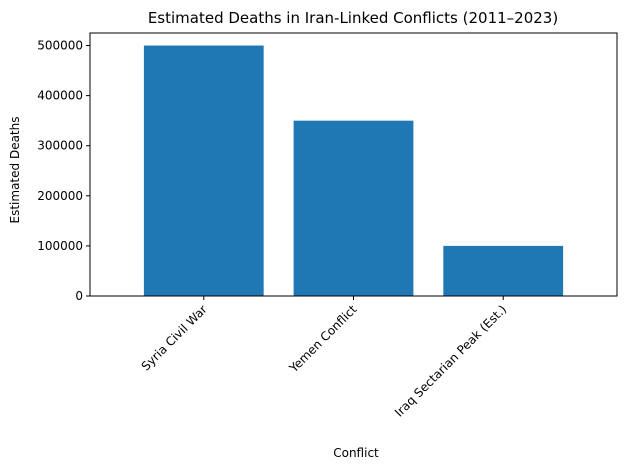 This screenshot has width=630, height=474. I want to click on y-tick-label: 400000, so click(60, 96).